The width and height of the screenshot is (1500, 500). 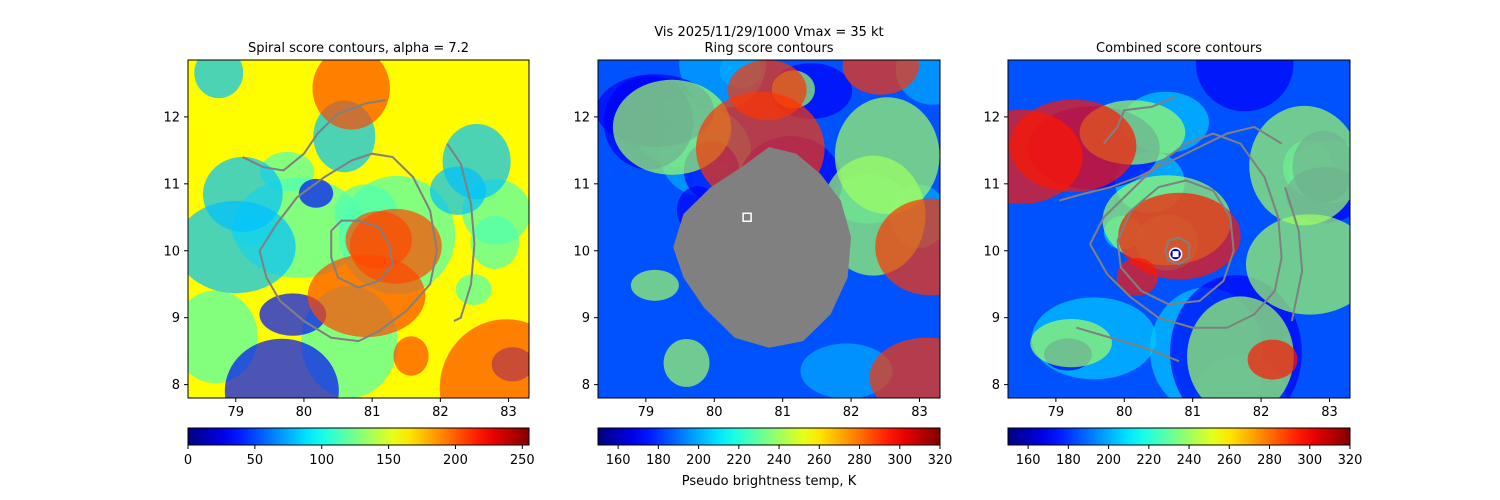 I want to click on masked-region, so click(x=762, y=247).